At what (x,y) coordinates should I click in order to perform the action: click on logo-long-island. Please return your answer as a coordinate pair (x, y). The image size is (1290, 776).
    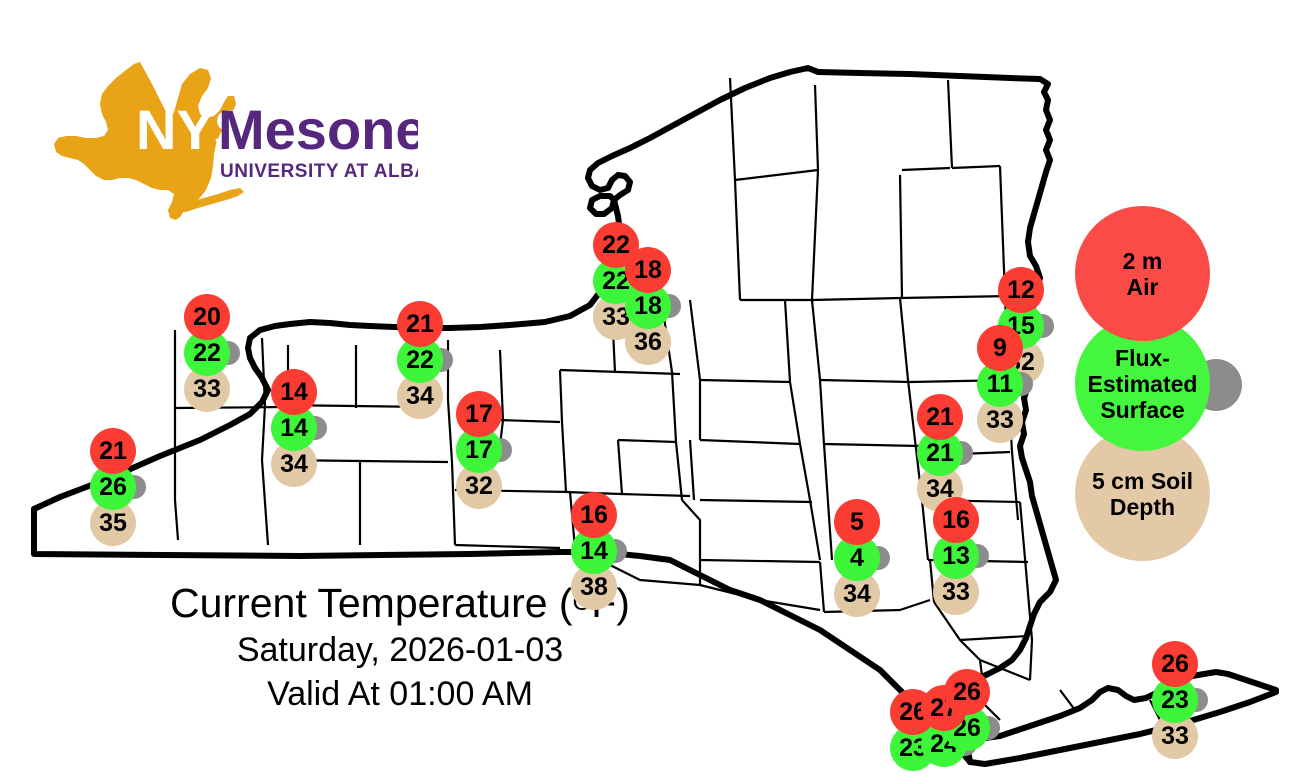
    Looking at the image, I should click on (211, 200).